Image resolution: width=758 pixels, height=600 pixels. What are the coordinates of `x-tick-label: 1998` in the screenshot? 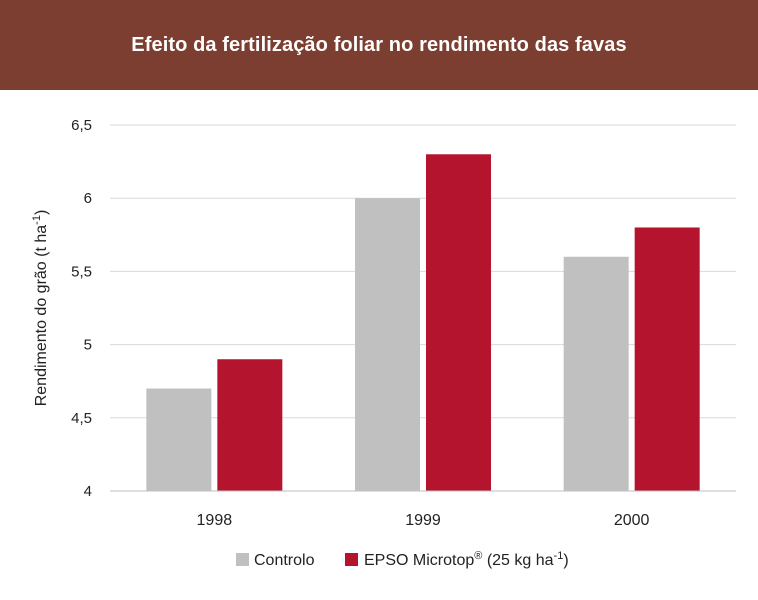 It's located at (215, 520).